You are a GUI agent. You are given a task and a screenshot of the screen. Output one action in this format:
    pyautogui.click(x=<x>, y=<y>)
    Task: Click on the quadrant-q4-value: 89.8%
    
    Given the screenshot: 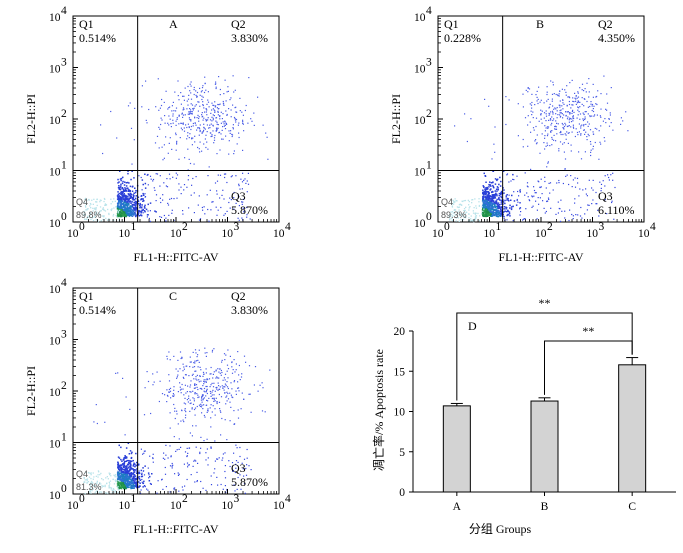 What is the action you would take?
    pyautogui.click(x=89, y=215)
    